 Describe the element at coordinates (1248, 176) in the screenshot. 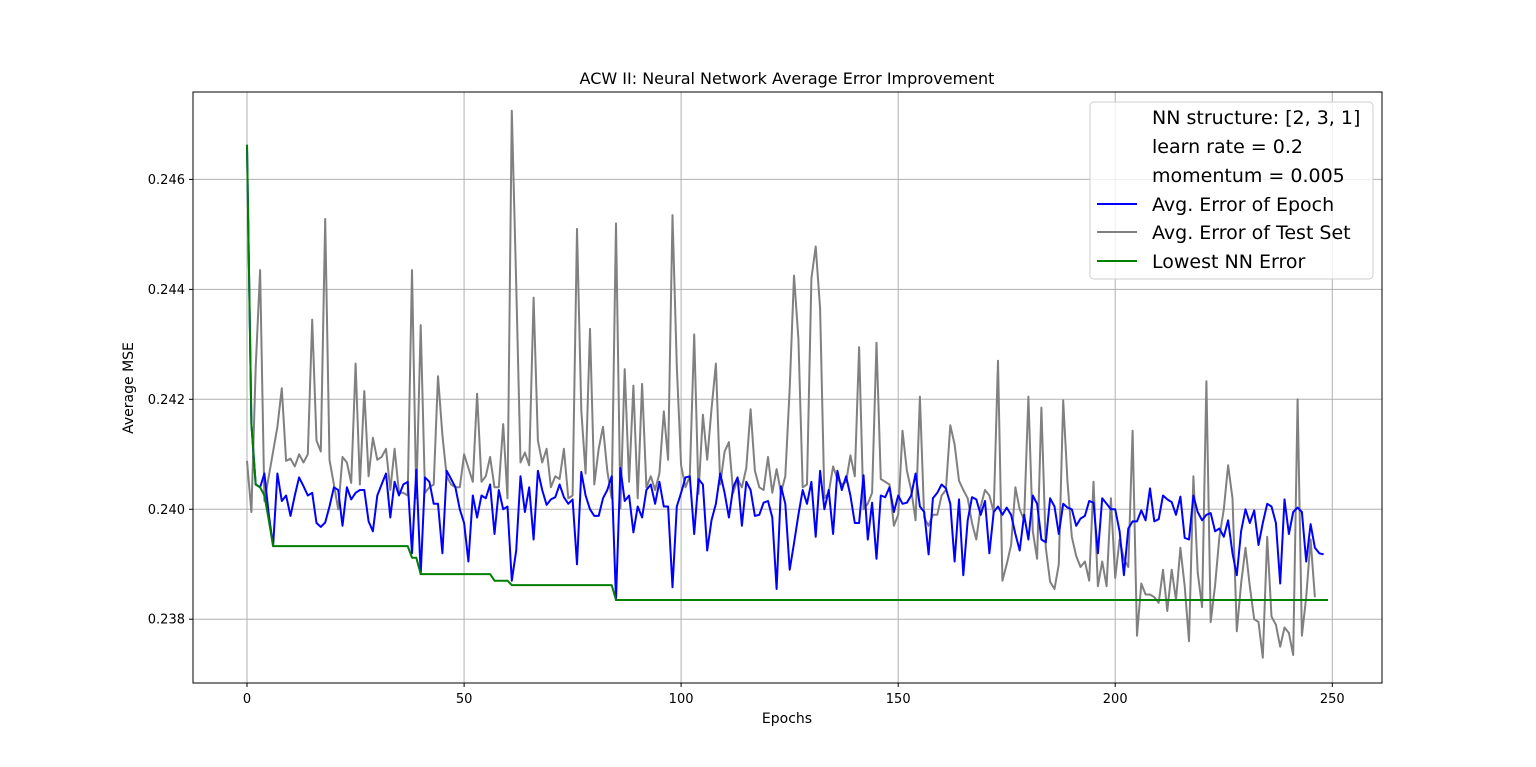

I see `legend-text-momentum: momentum = 0.005` at that location.